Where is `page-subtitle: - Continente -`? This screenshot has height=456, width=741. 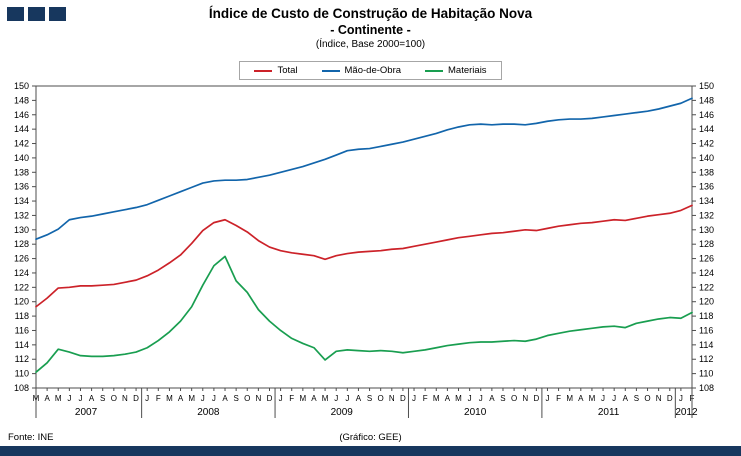 page-subtitle: - Continente - is located at coordinates (370, 29).